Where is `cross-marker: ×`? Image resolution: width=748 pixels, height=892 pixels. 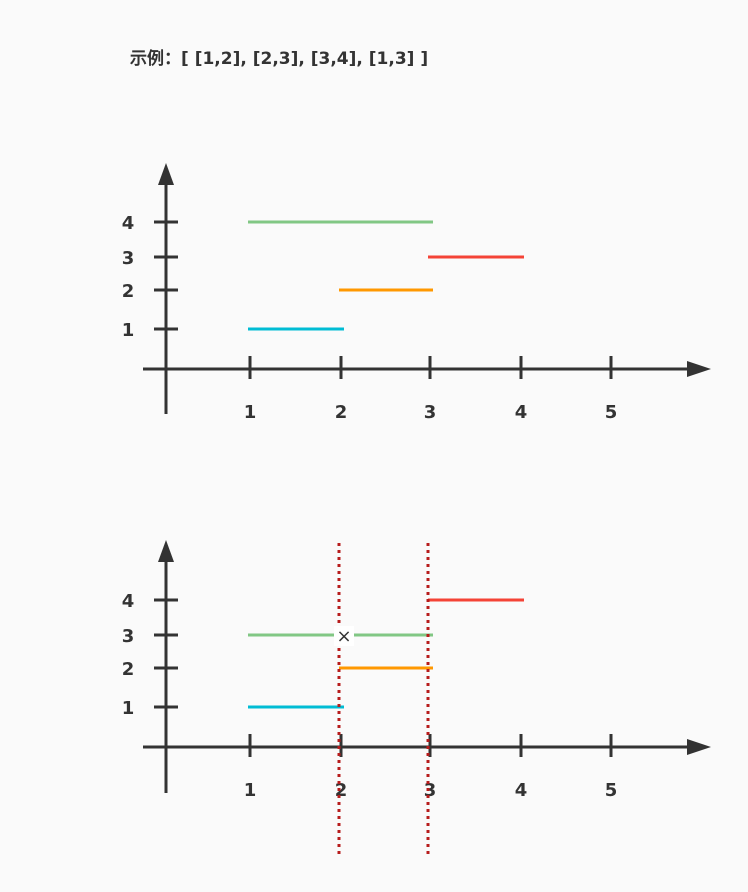 cross-marker: × is located at coordinates (343, 636).